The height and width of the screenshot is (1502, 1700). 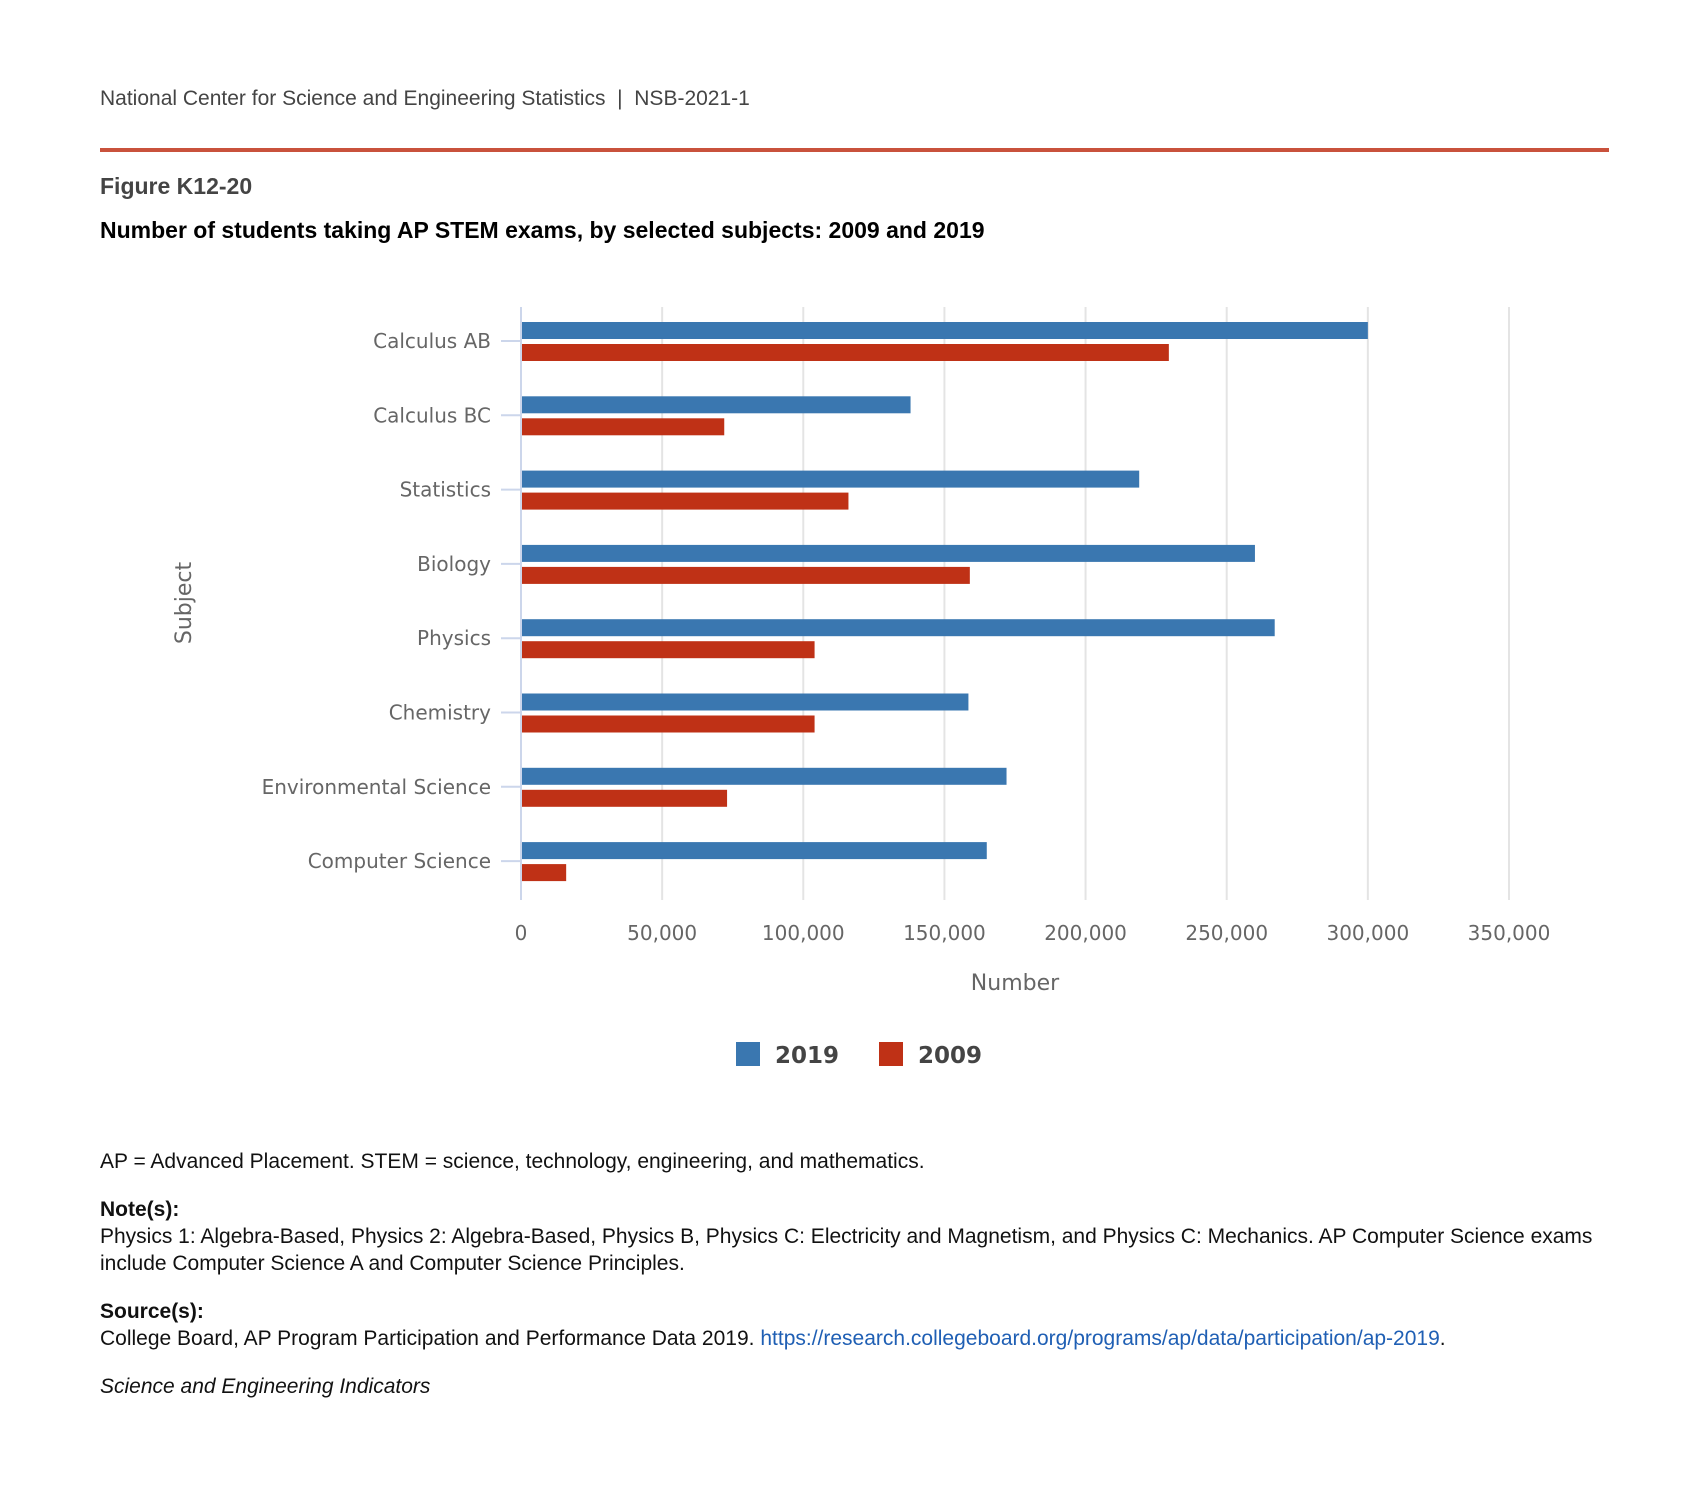 What do you see at coordinates (184, 603) in the screenshot?
I see `y-axis-label: Subject` at bounding box center [184, 603].